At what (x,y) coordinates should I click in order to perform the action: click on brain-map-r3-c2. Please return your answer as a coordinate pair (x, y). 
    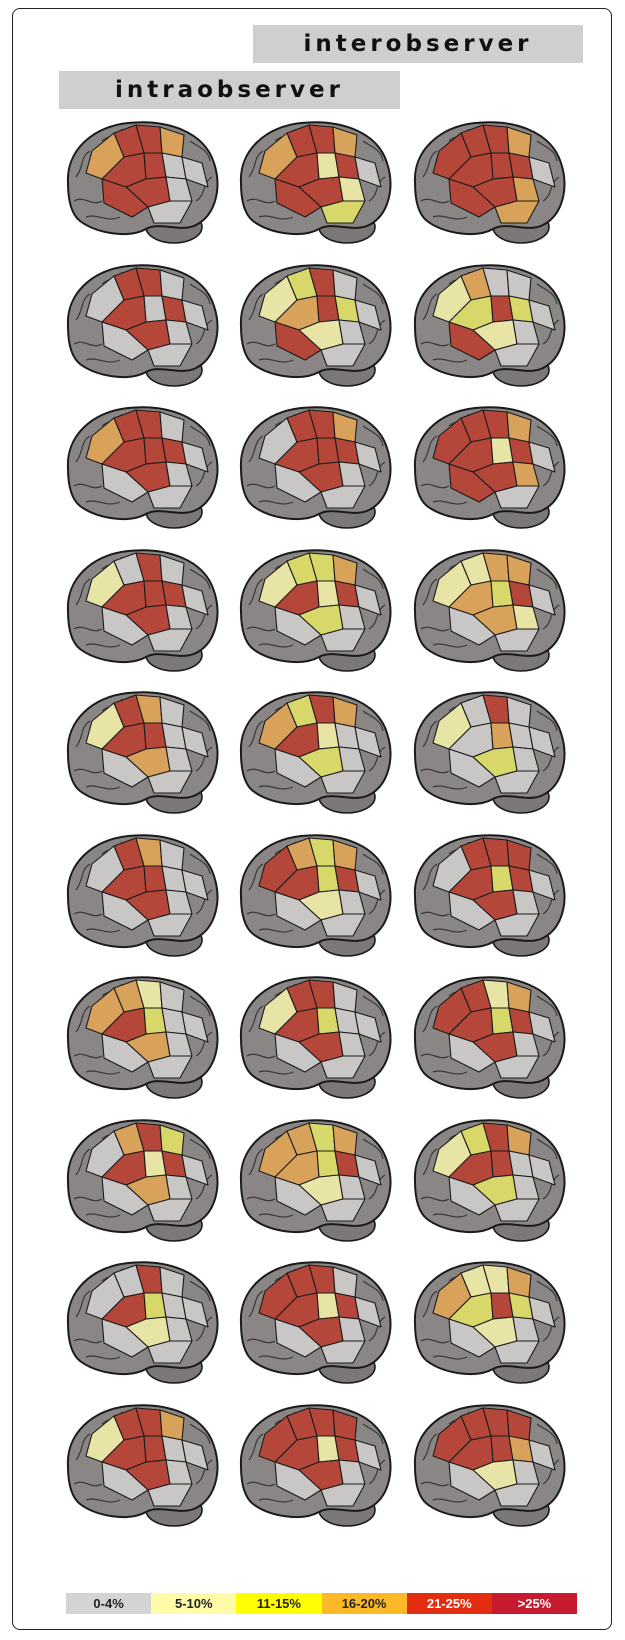
    Looking at the image, I should click on (315, 467).